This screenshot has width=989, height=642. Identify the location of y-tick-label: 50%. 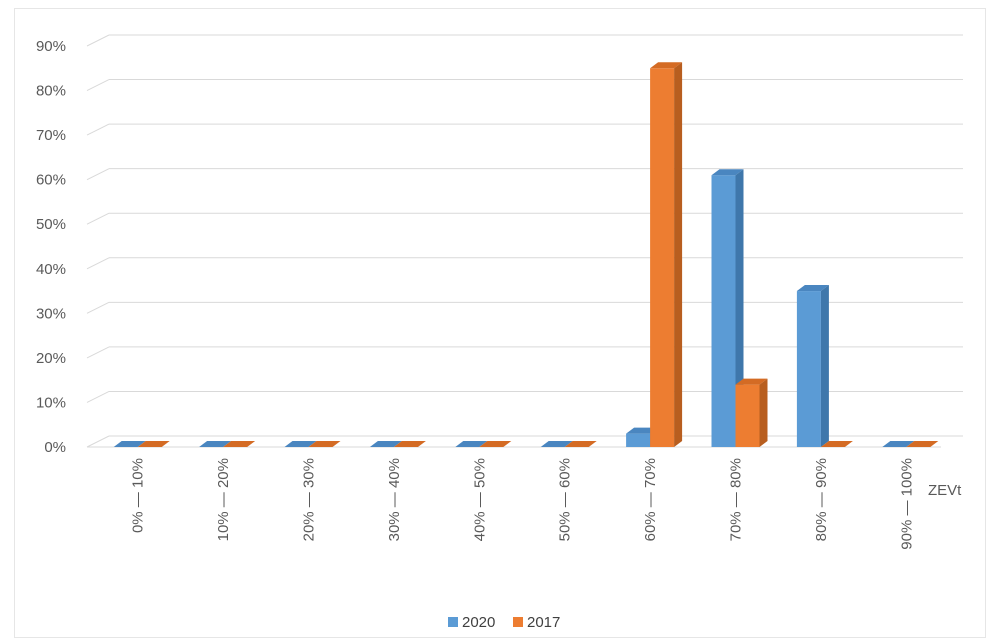
(51, 224).